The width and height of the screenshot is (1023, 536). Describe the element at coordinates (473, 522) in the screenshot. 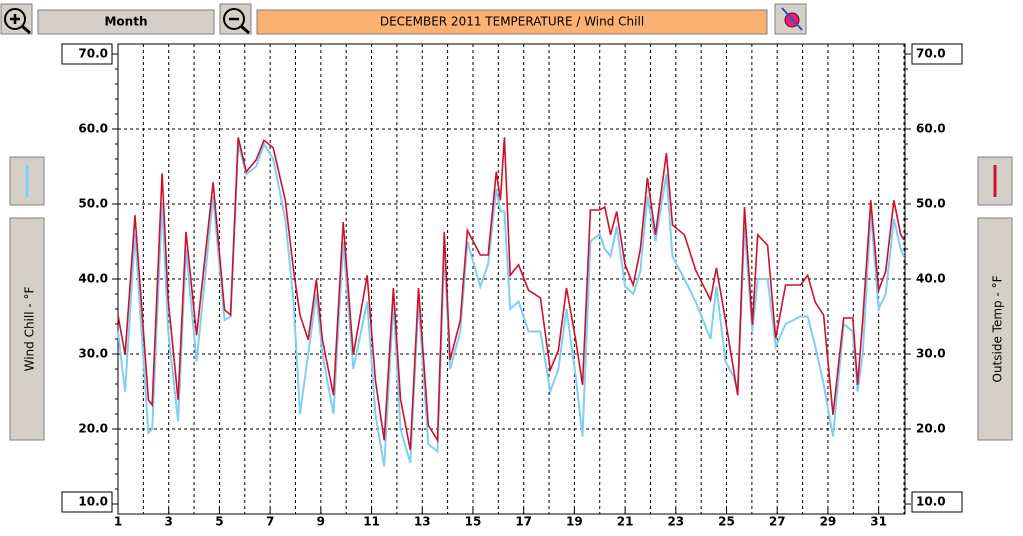

I see `x-tick-label: 15` at that location.